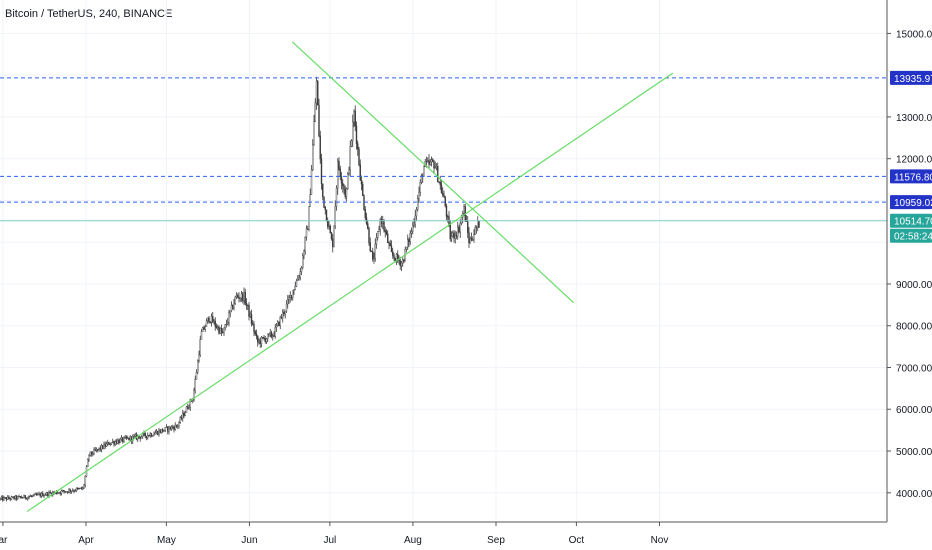  Describe the element at coordinates (496, 540) in the screenshot. I see `x-tick-label: Sep` at that location.